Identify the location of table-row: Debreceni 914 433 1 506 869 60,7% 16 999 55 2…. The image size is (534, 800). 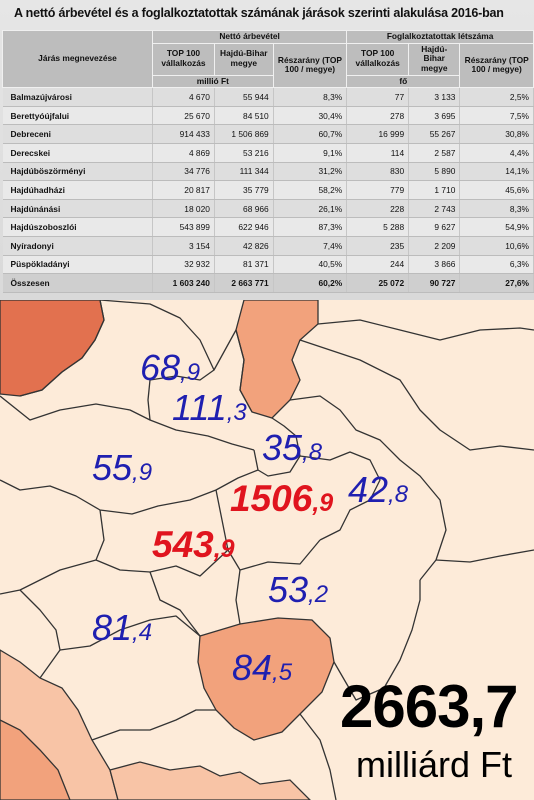
(268, 134).